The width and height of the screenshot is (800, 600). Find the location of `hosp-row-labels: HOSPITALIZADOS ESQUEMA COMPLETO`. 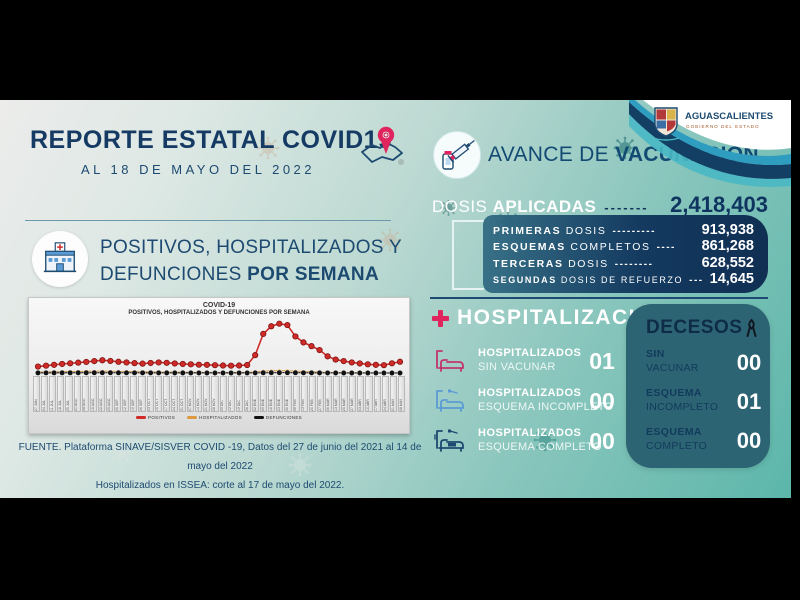

hosp-row-labels: HOSPITALIZADOS ESQUEMA COMPLETO is located at coordinates (540, 441).